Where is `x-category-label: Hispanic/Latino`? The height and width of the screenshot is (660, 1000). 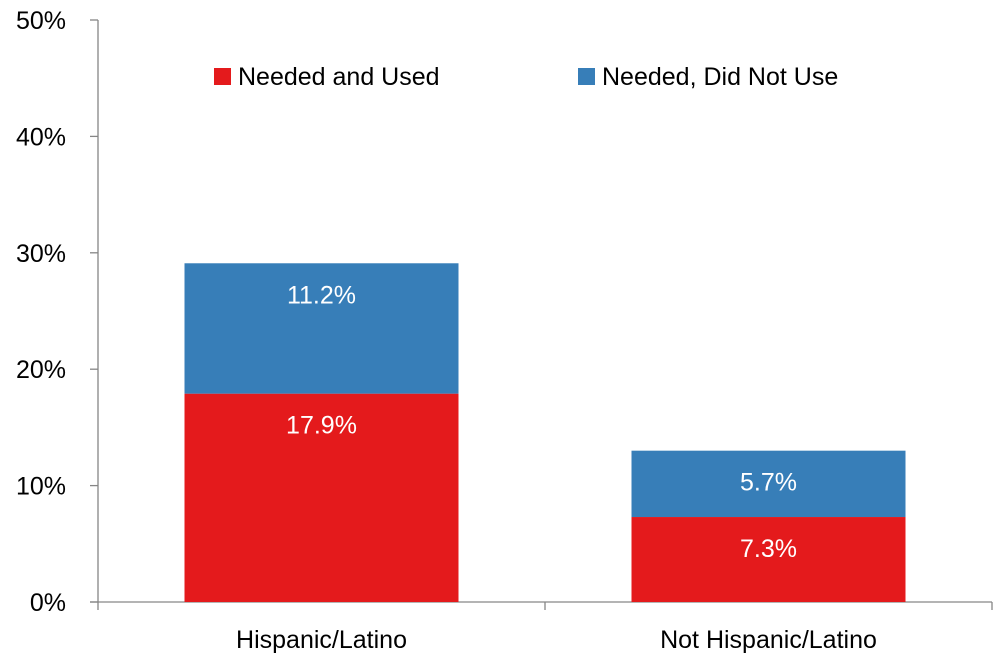 x-category-label: Hispanic/Latino is located at coordinates (321, 640).